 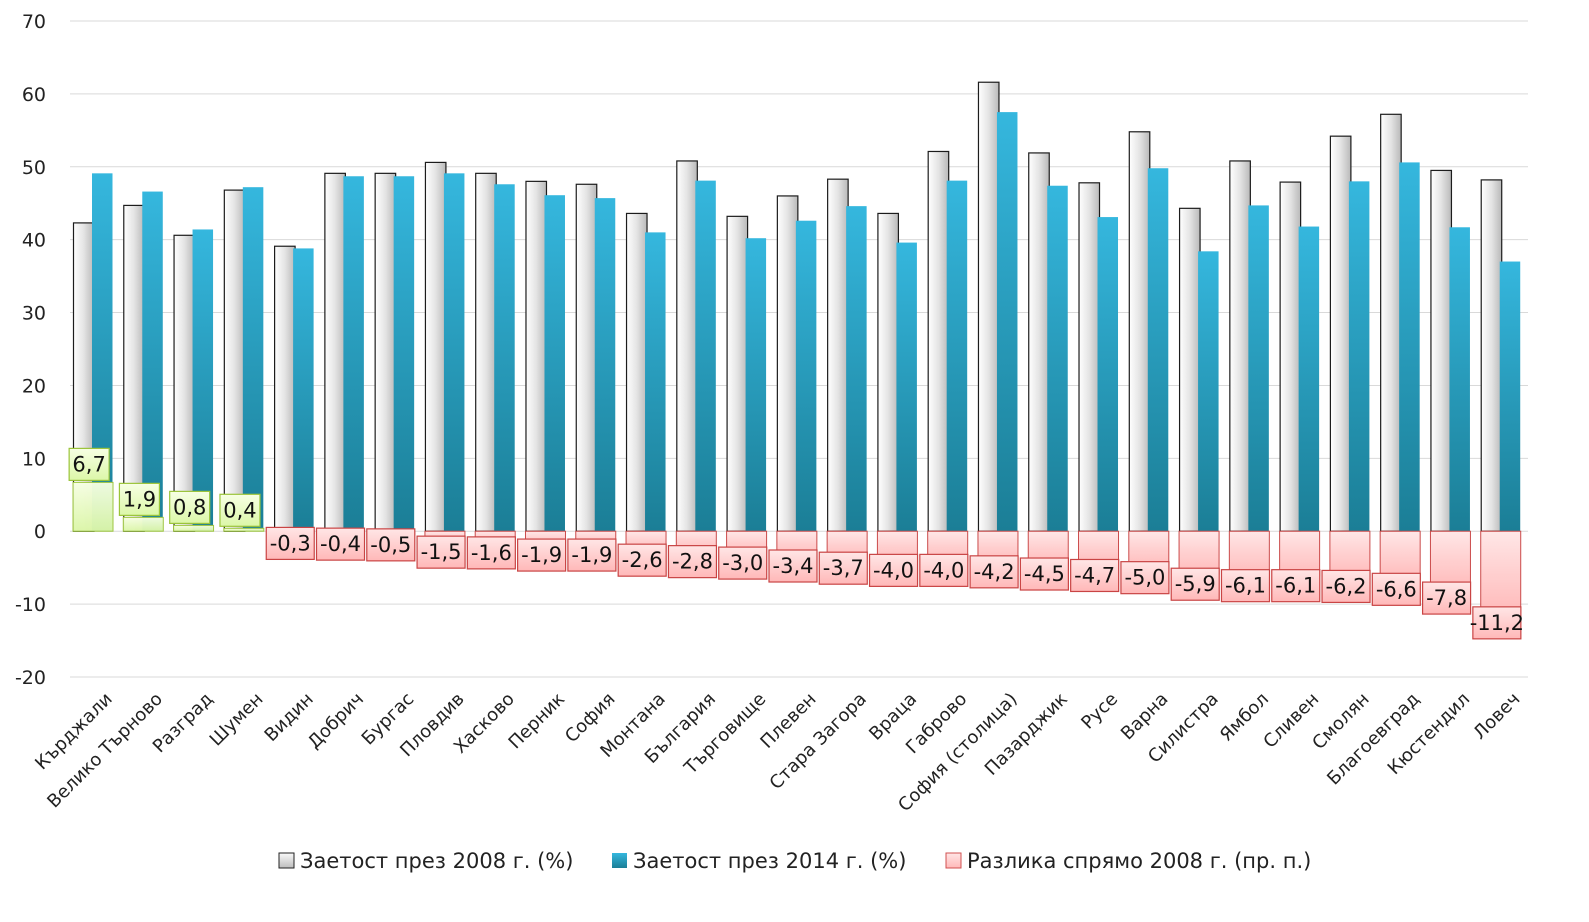 What do you see at coordinates (1295, 586) in the screenshot?
I see `data-label: -6,1` at bounding box center [1295, 586].